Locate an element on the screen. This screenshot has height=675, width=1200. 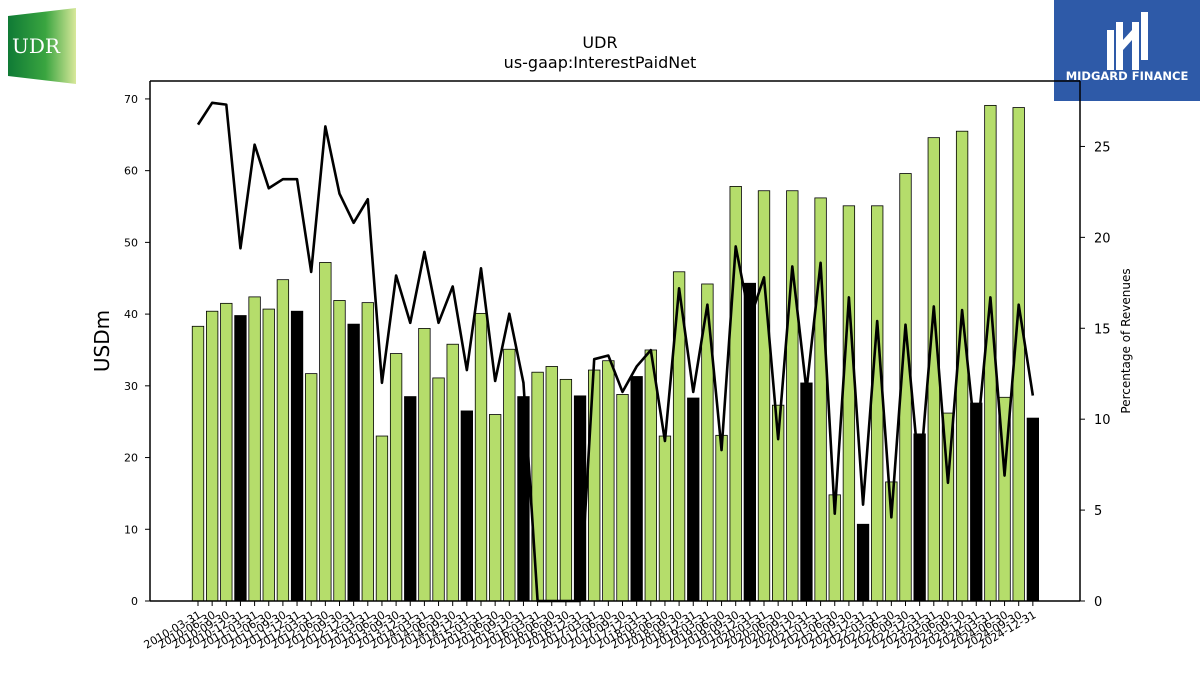
y2-tick-label: 10 is located at coordinates (1102, 420).